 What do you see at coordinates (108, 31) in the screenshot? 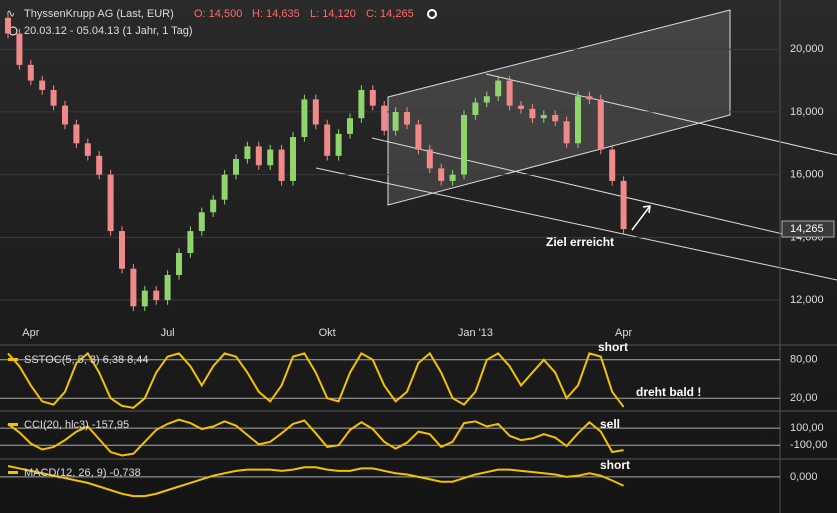
I see `chart-subtitle: 20.03.12 - 05.04.13 (1 Jahr, 1 Tag)` at bounding box center [108, 31].